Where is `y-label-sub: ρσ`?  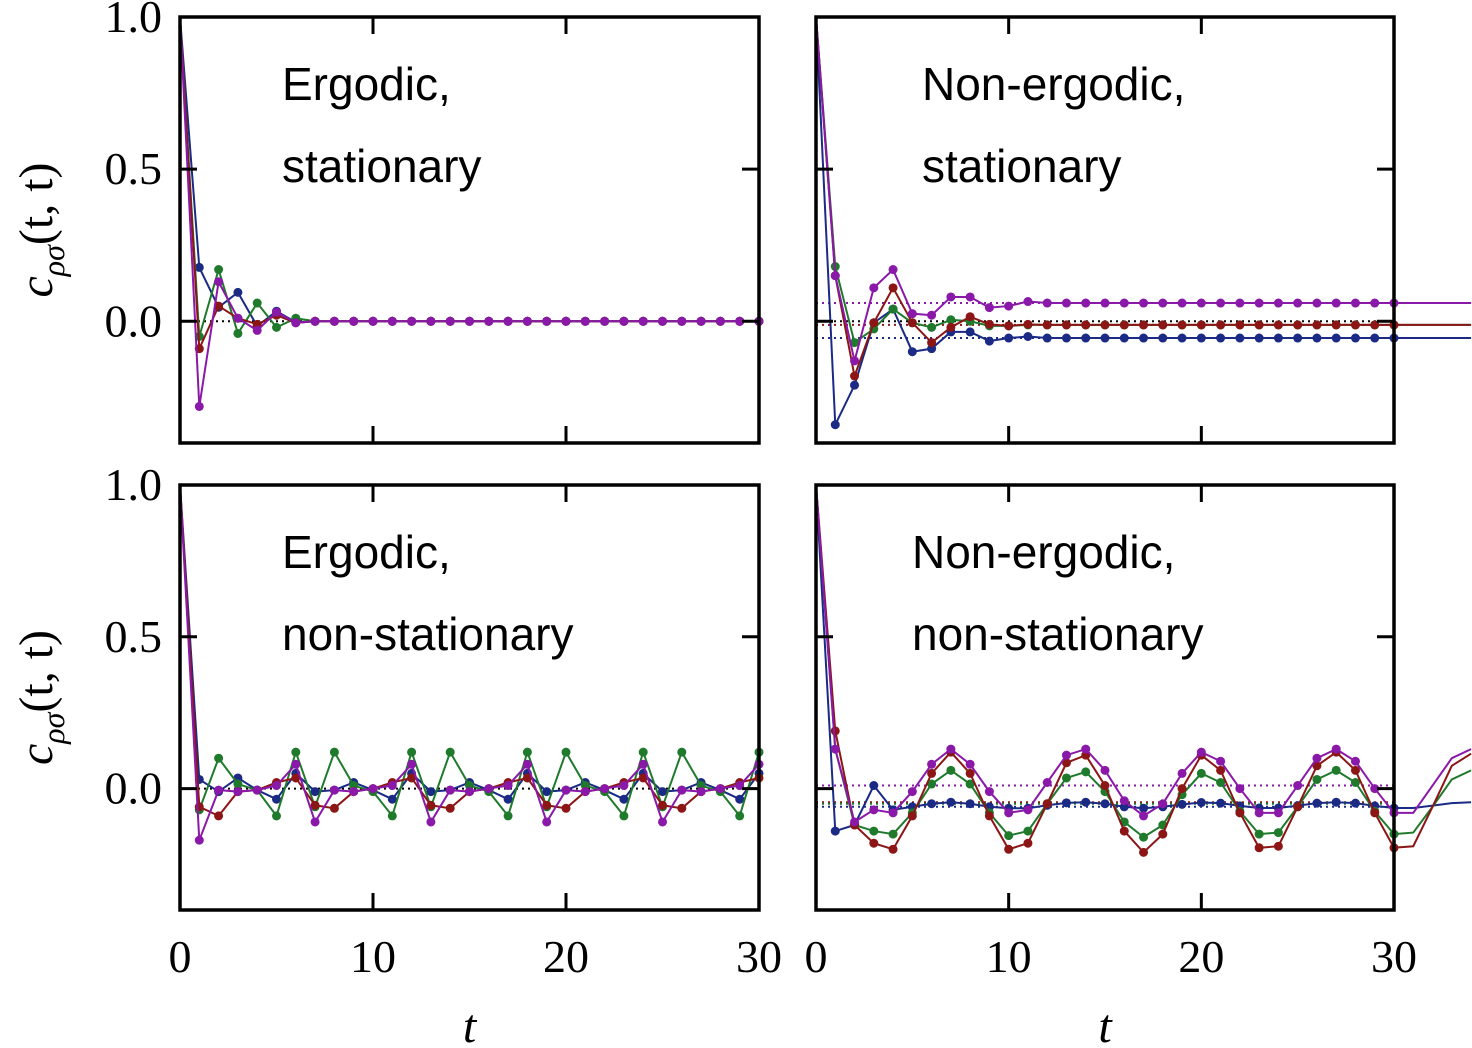 y-label-sub: ρσ is located at coordinates (53, 727).